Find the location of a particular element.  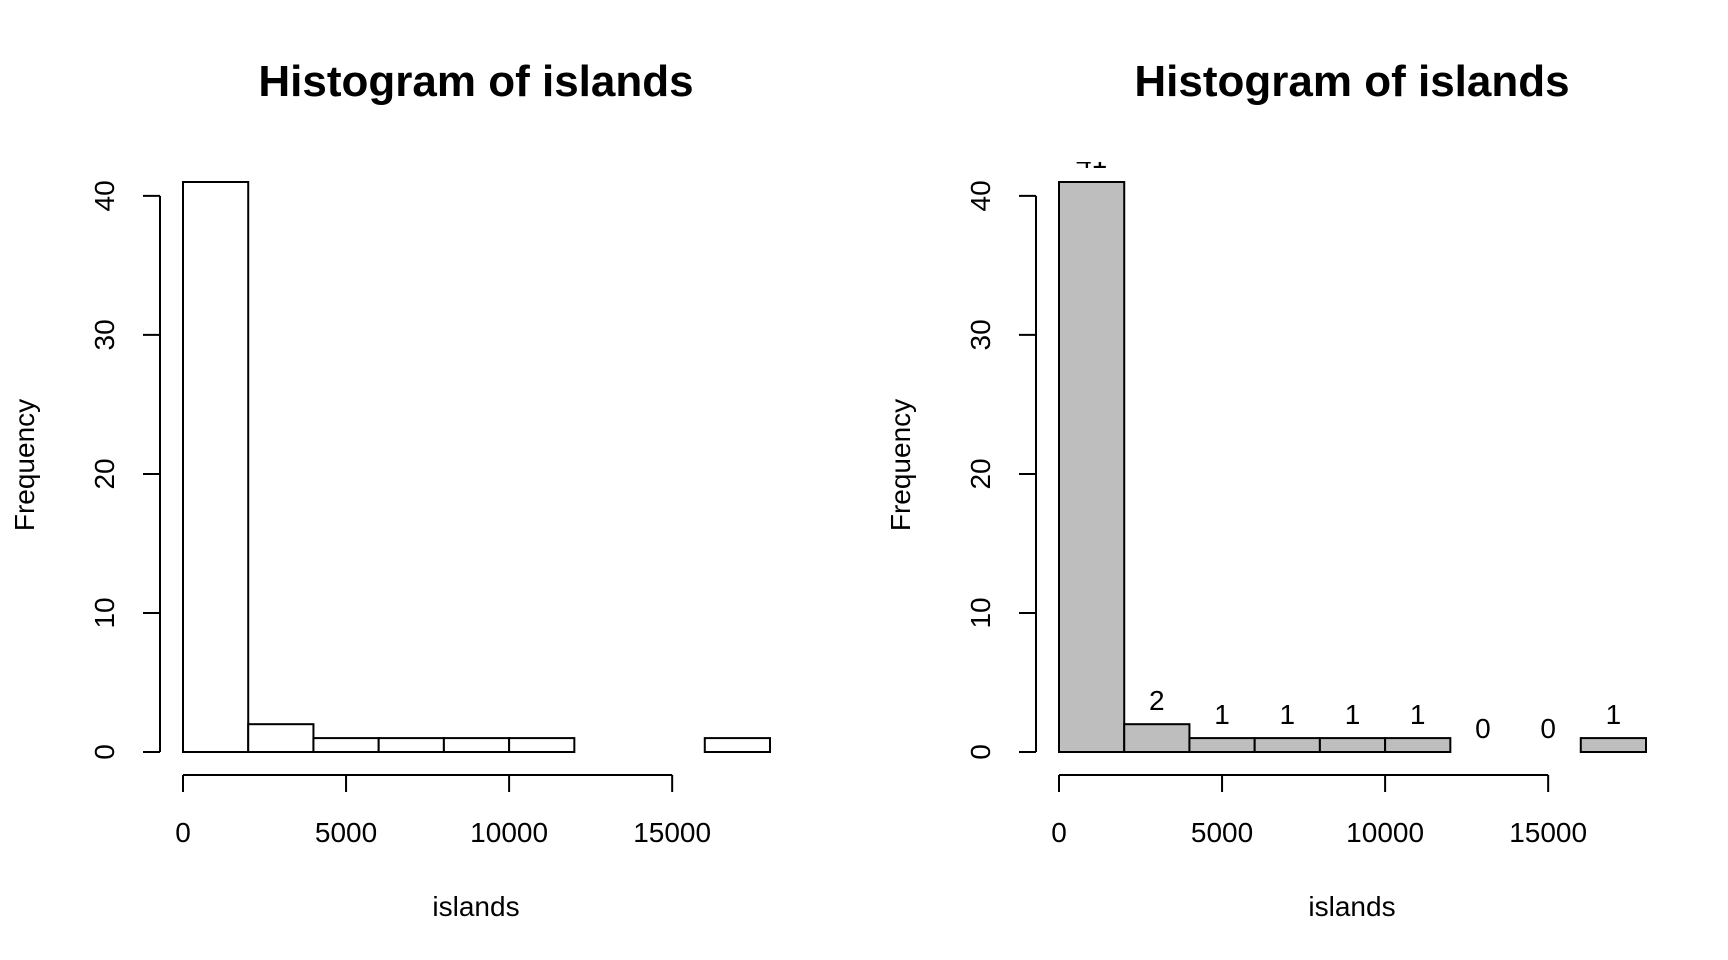

bar-count-label: 41 is located at coordinates (1091, 158).